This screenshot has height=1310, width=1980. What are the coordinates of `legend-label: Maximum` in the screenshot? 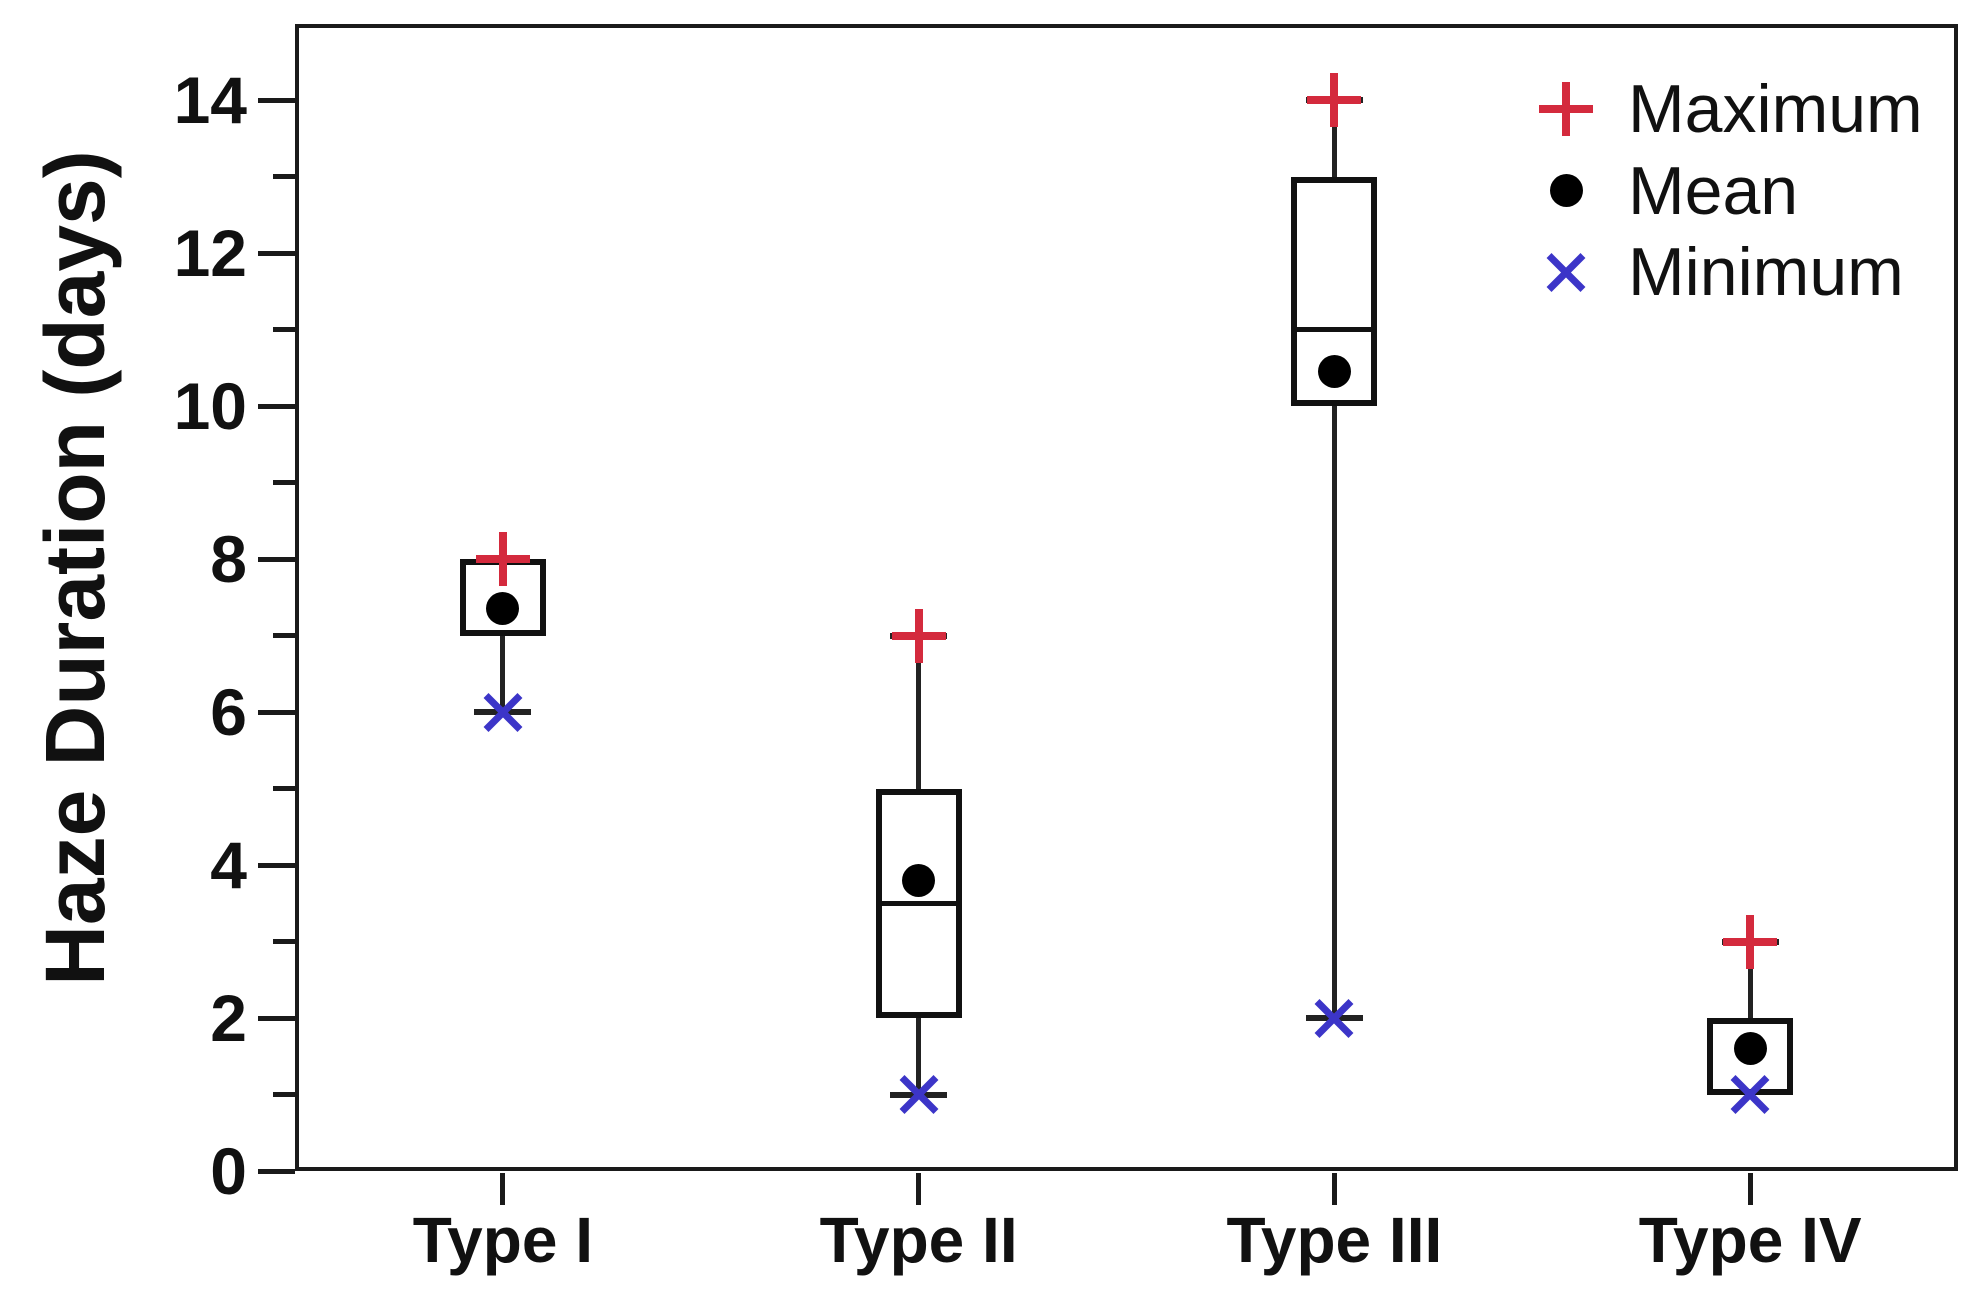 It's located at (1775, 109).